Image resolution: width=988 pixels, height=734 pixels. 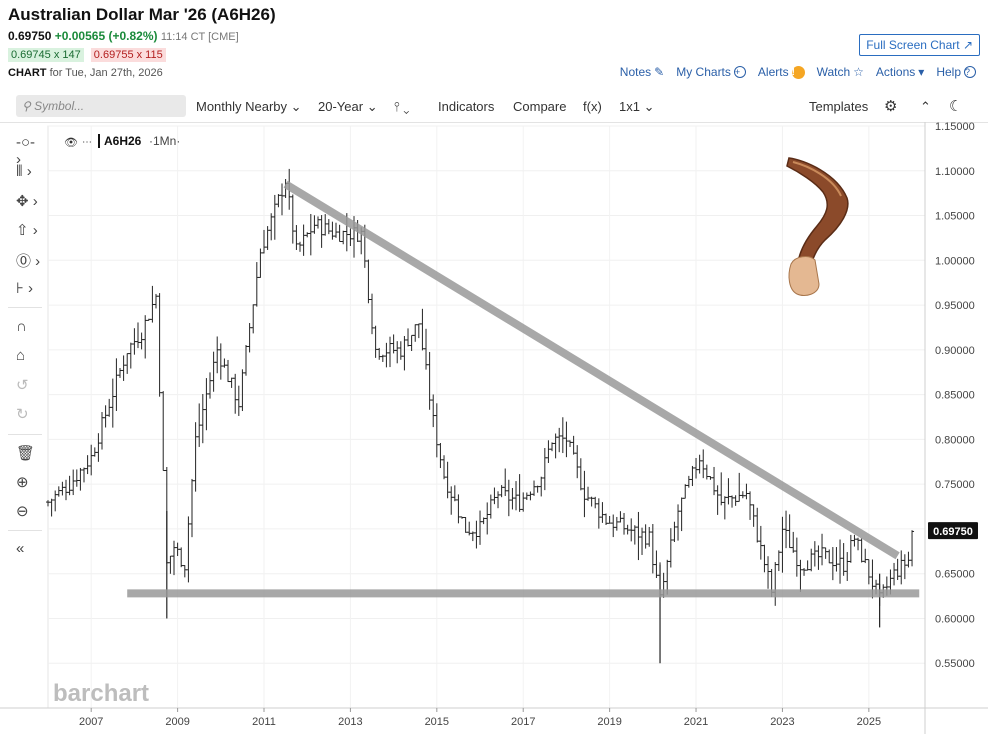 I want to click on indicators-button: Indicators, so click(x=466, y=106).